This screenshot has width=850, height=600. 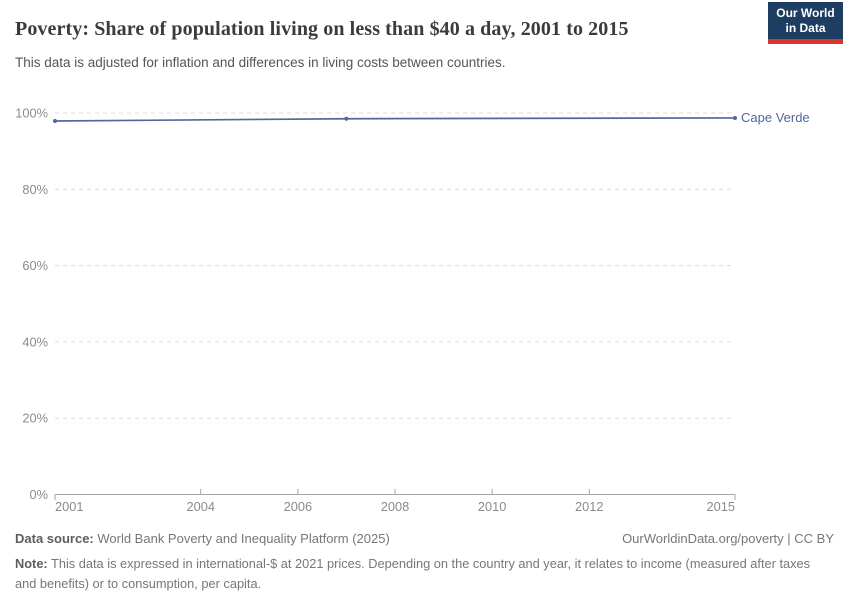 I want to click on series-label: Cape Verde, so click(x=775, y=117).